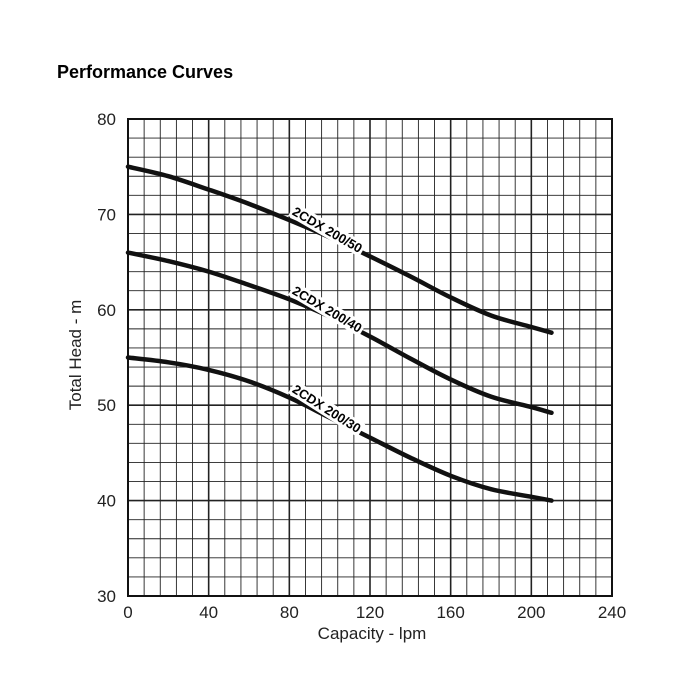 The height and width of the screenshot is (700, 700). What do you see at coordinates (450, 612) in the screenshot?
I see `x-tick-label: 160` at bounding box center [450, 612].